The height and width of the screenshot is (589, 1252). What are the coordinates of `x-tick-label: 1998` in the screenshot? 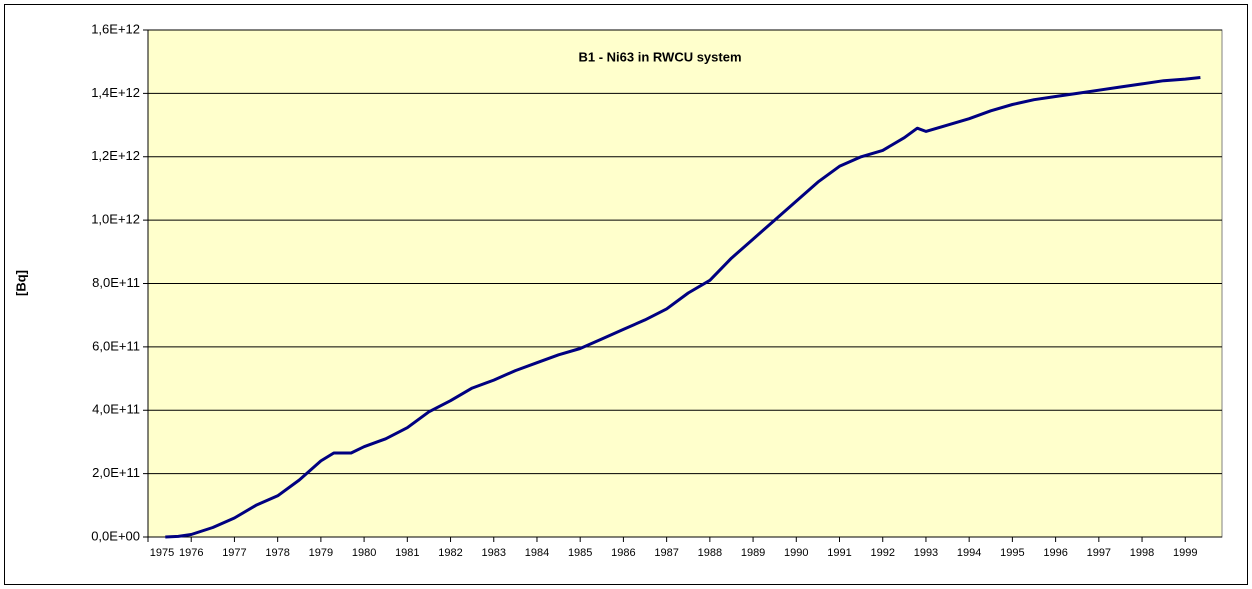 It's located at (1142, 553).